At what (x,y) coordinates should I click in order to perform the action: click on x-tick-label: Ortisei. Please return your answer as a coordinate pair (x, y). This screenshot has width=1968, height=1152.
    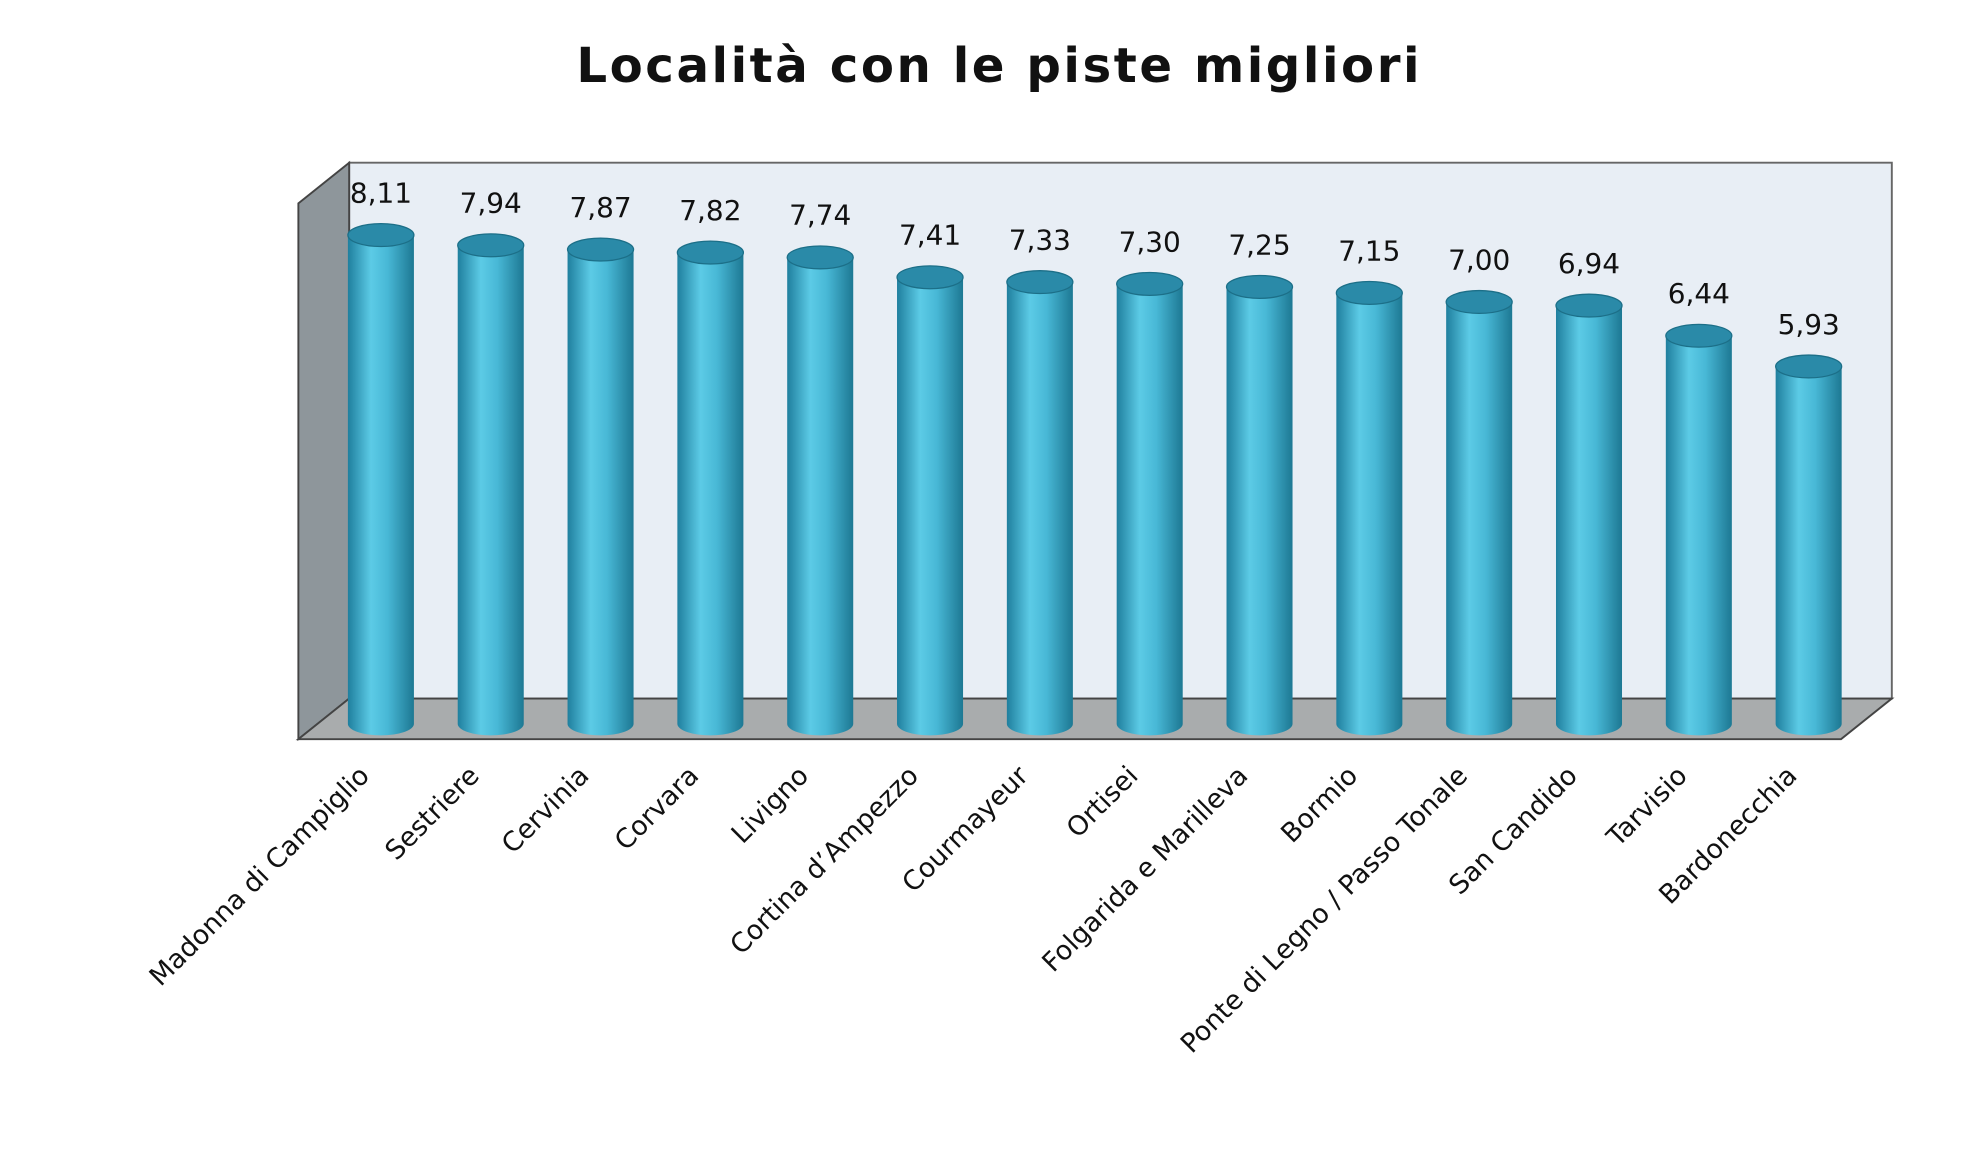
    Looking at the image, I should click on (1103, 802).